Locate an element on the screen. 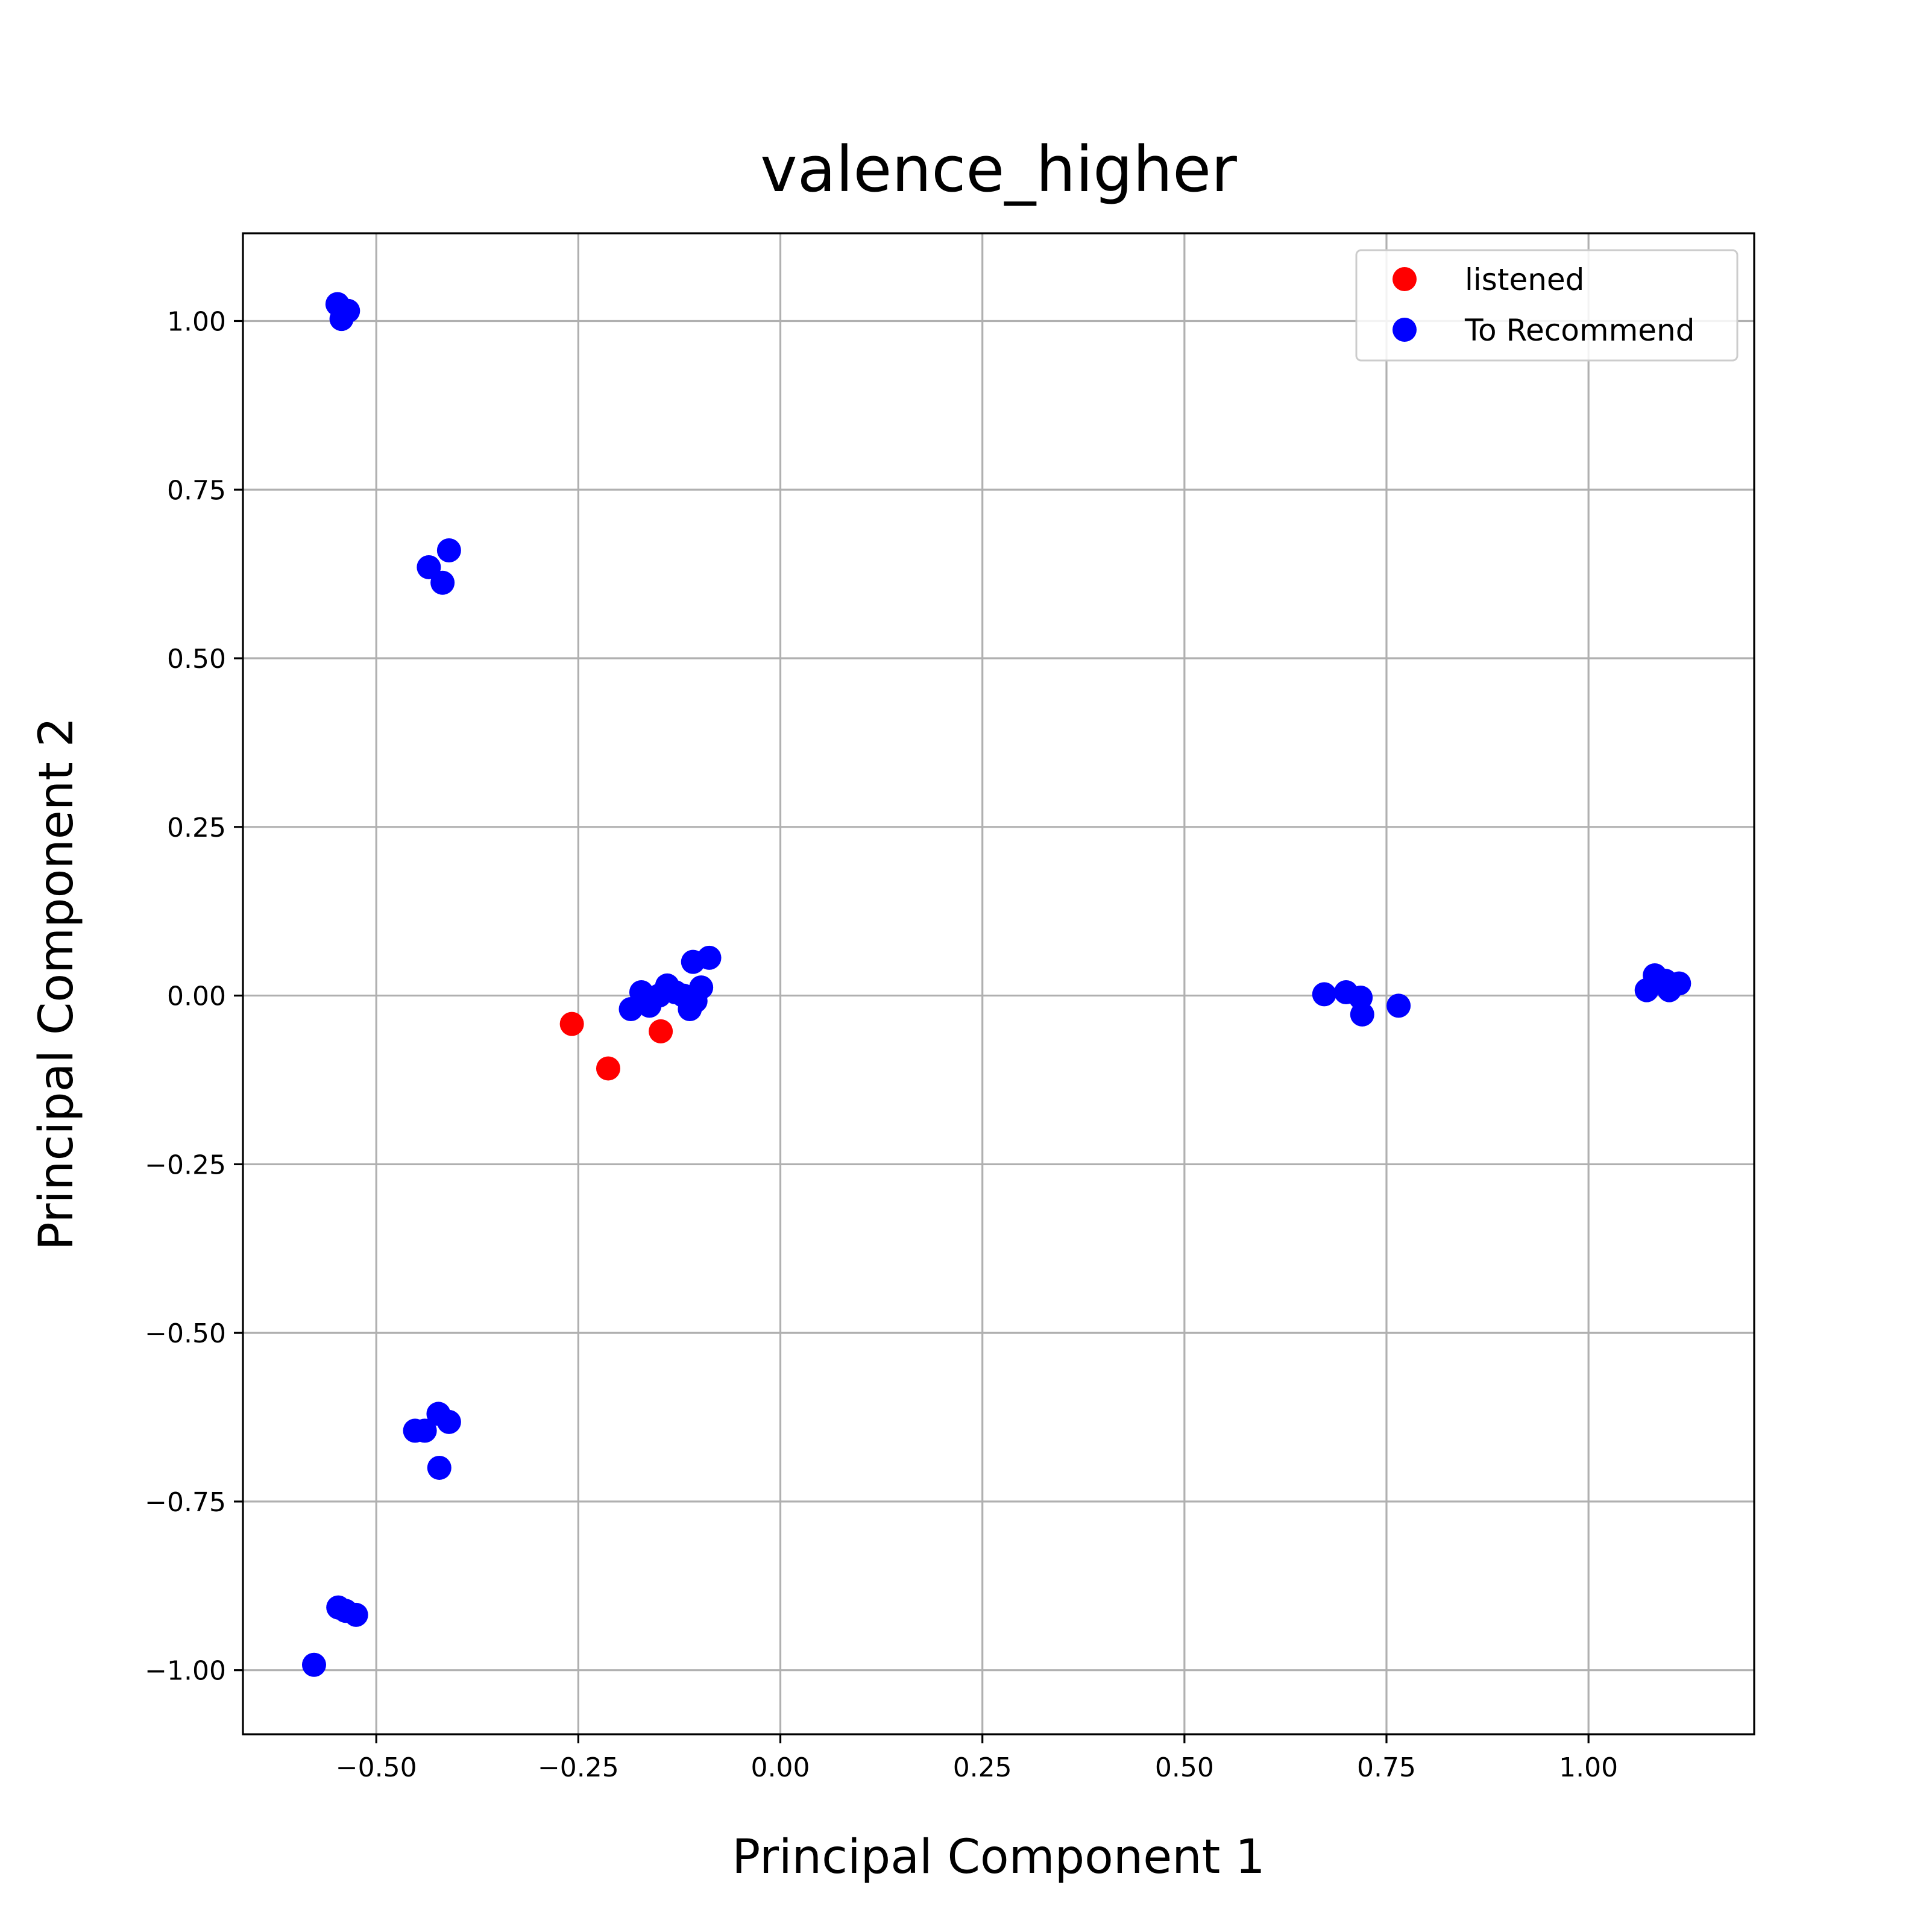  chart-title: valence_higher is located at coordinates (998, 169).